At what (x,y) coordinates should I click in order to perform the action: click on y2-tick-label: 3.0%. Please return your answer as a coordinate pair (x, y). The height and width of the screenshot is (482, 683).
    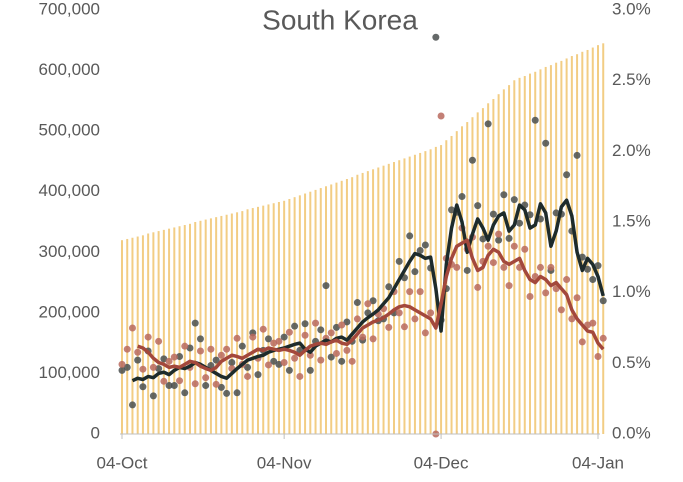
    Looking at the image, I should click on (631, 9).